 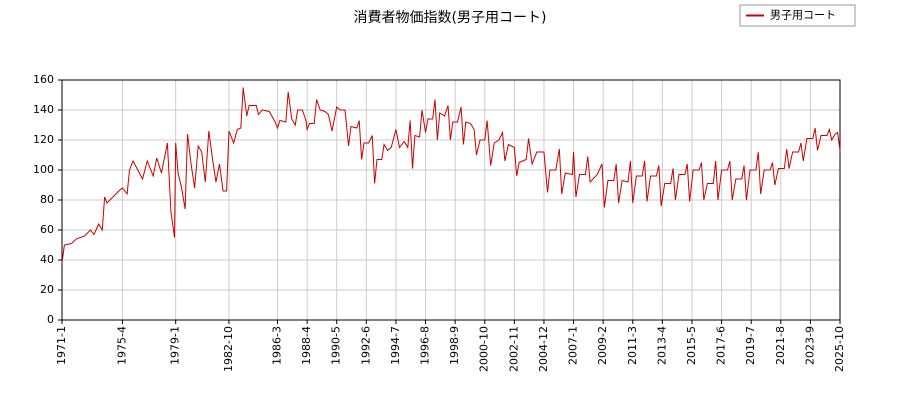 I want to click on x-tick-label: 1975-4, so click(x=121, y=345).